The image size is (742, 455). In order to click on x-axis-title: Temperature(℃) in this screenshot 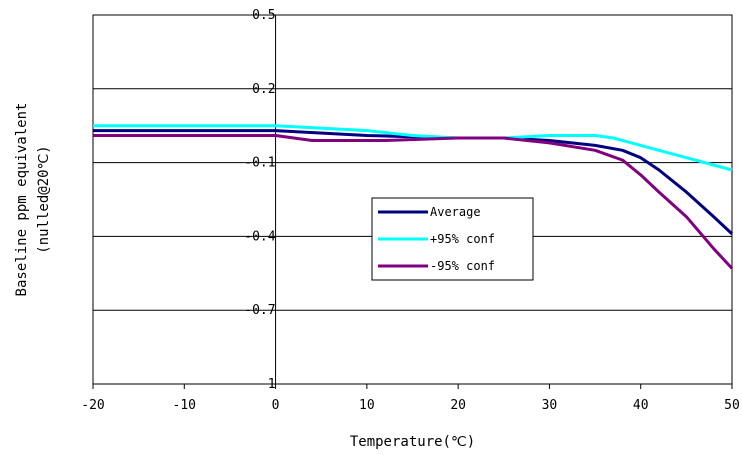, I will do `click(412, 442)`.